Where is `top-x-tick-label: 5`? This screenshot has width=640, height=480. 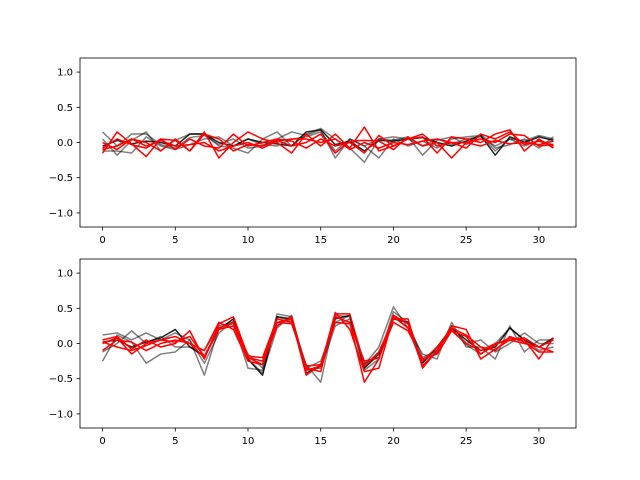 top-x-tick-label: 5 is located at coordinates (175, 240).